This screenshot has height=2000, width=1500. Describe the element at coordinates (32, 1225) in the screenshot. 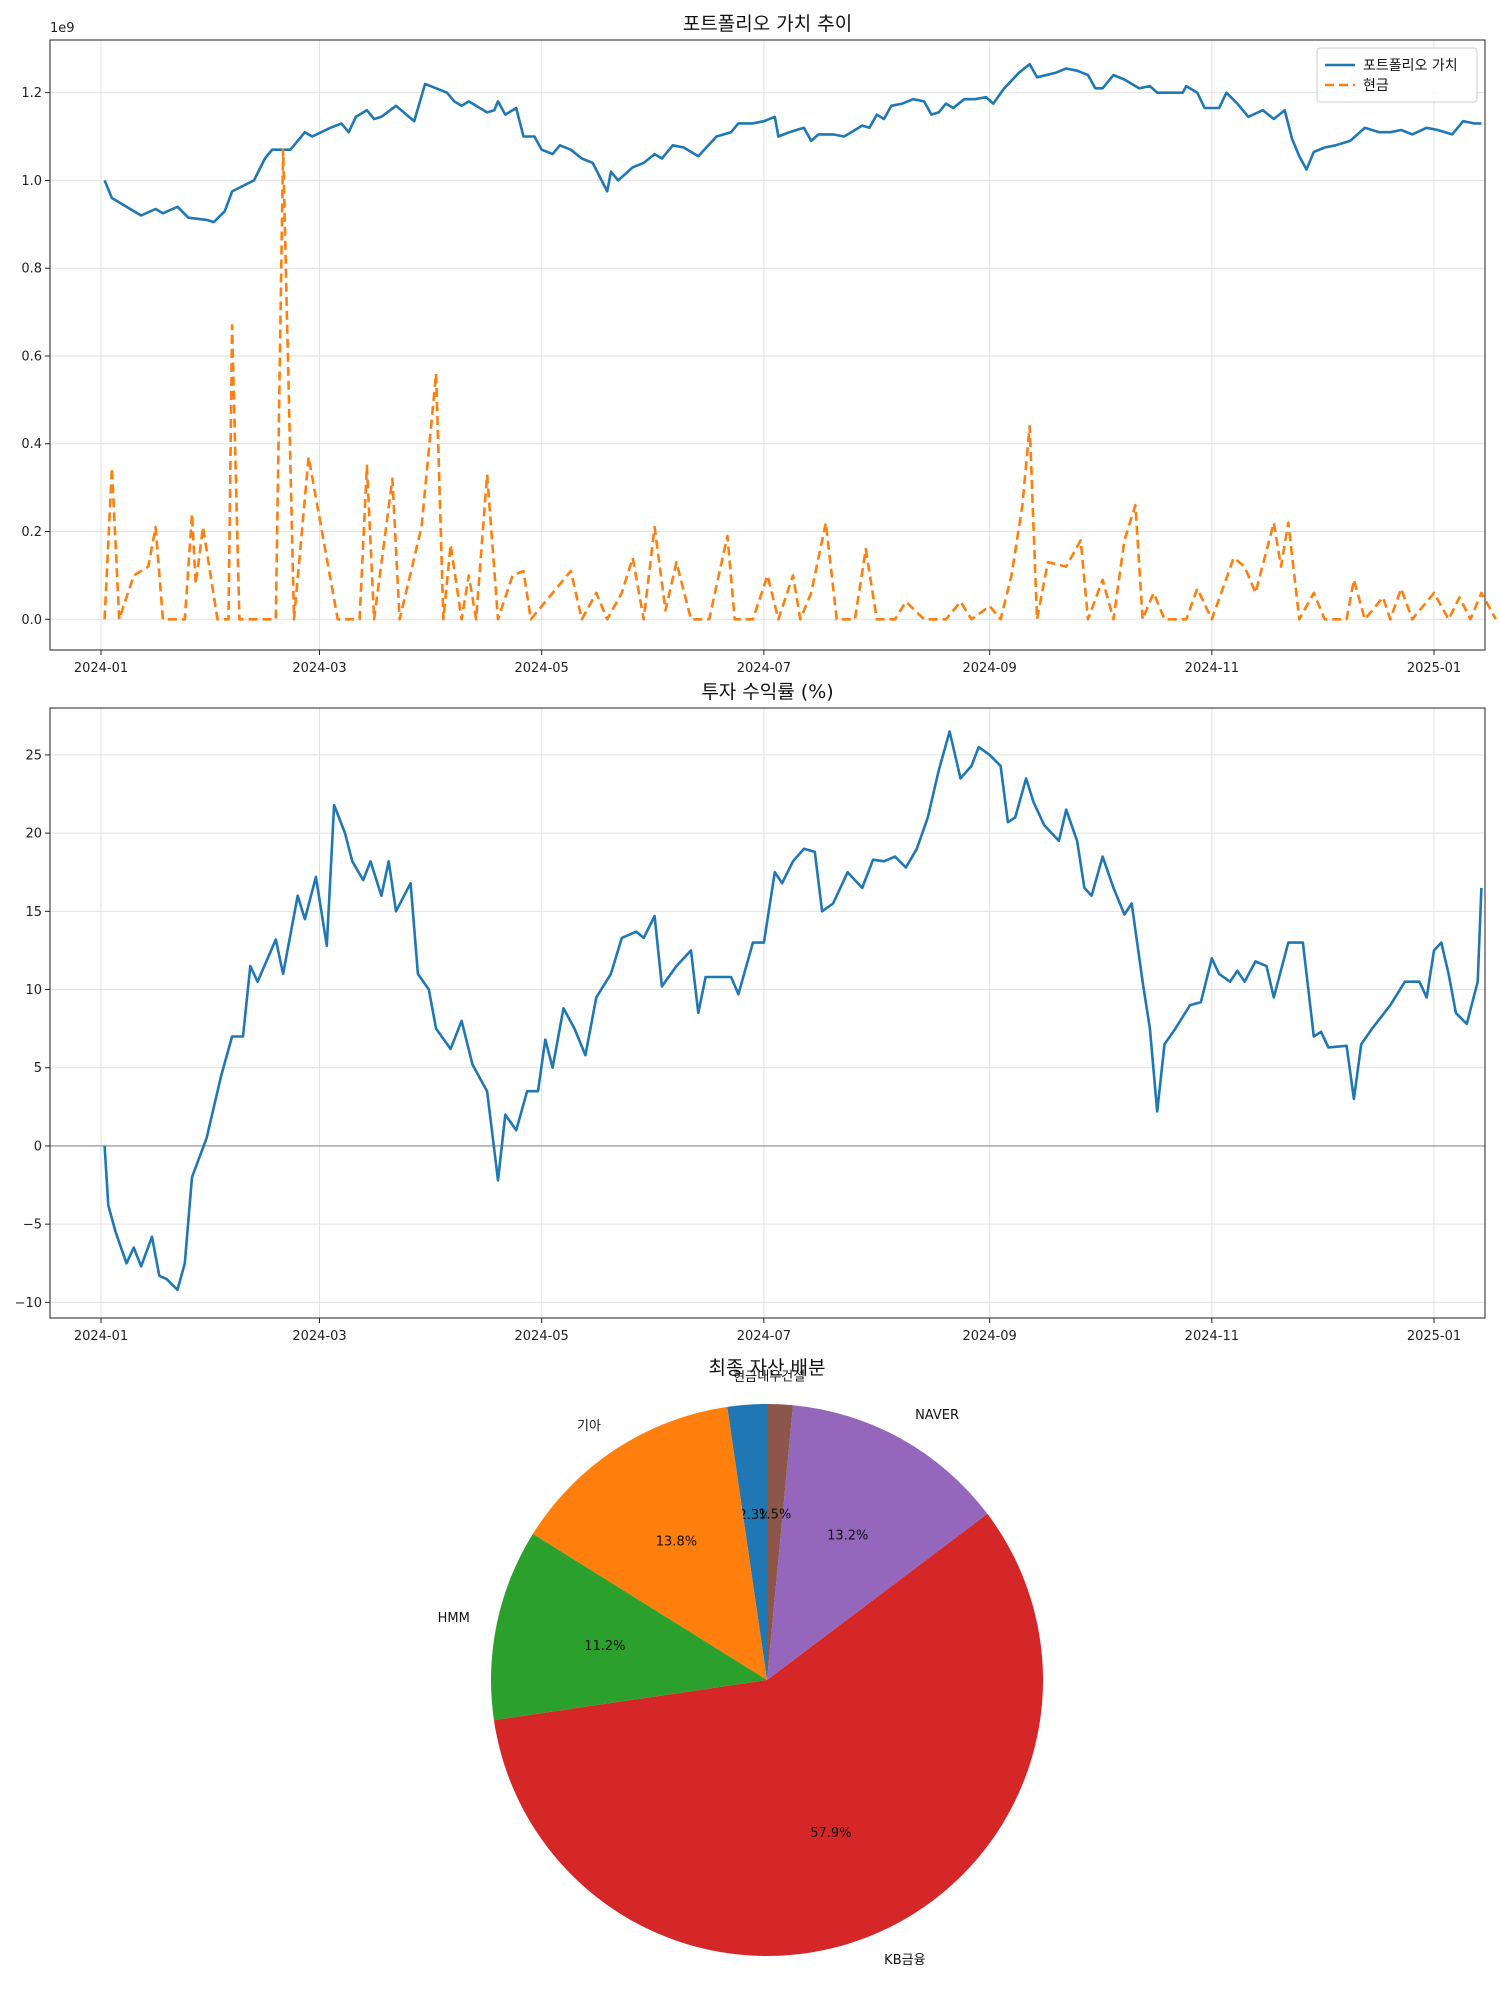

I see `y-tick-label: −5` at that location.